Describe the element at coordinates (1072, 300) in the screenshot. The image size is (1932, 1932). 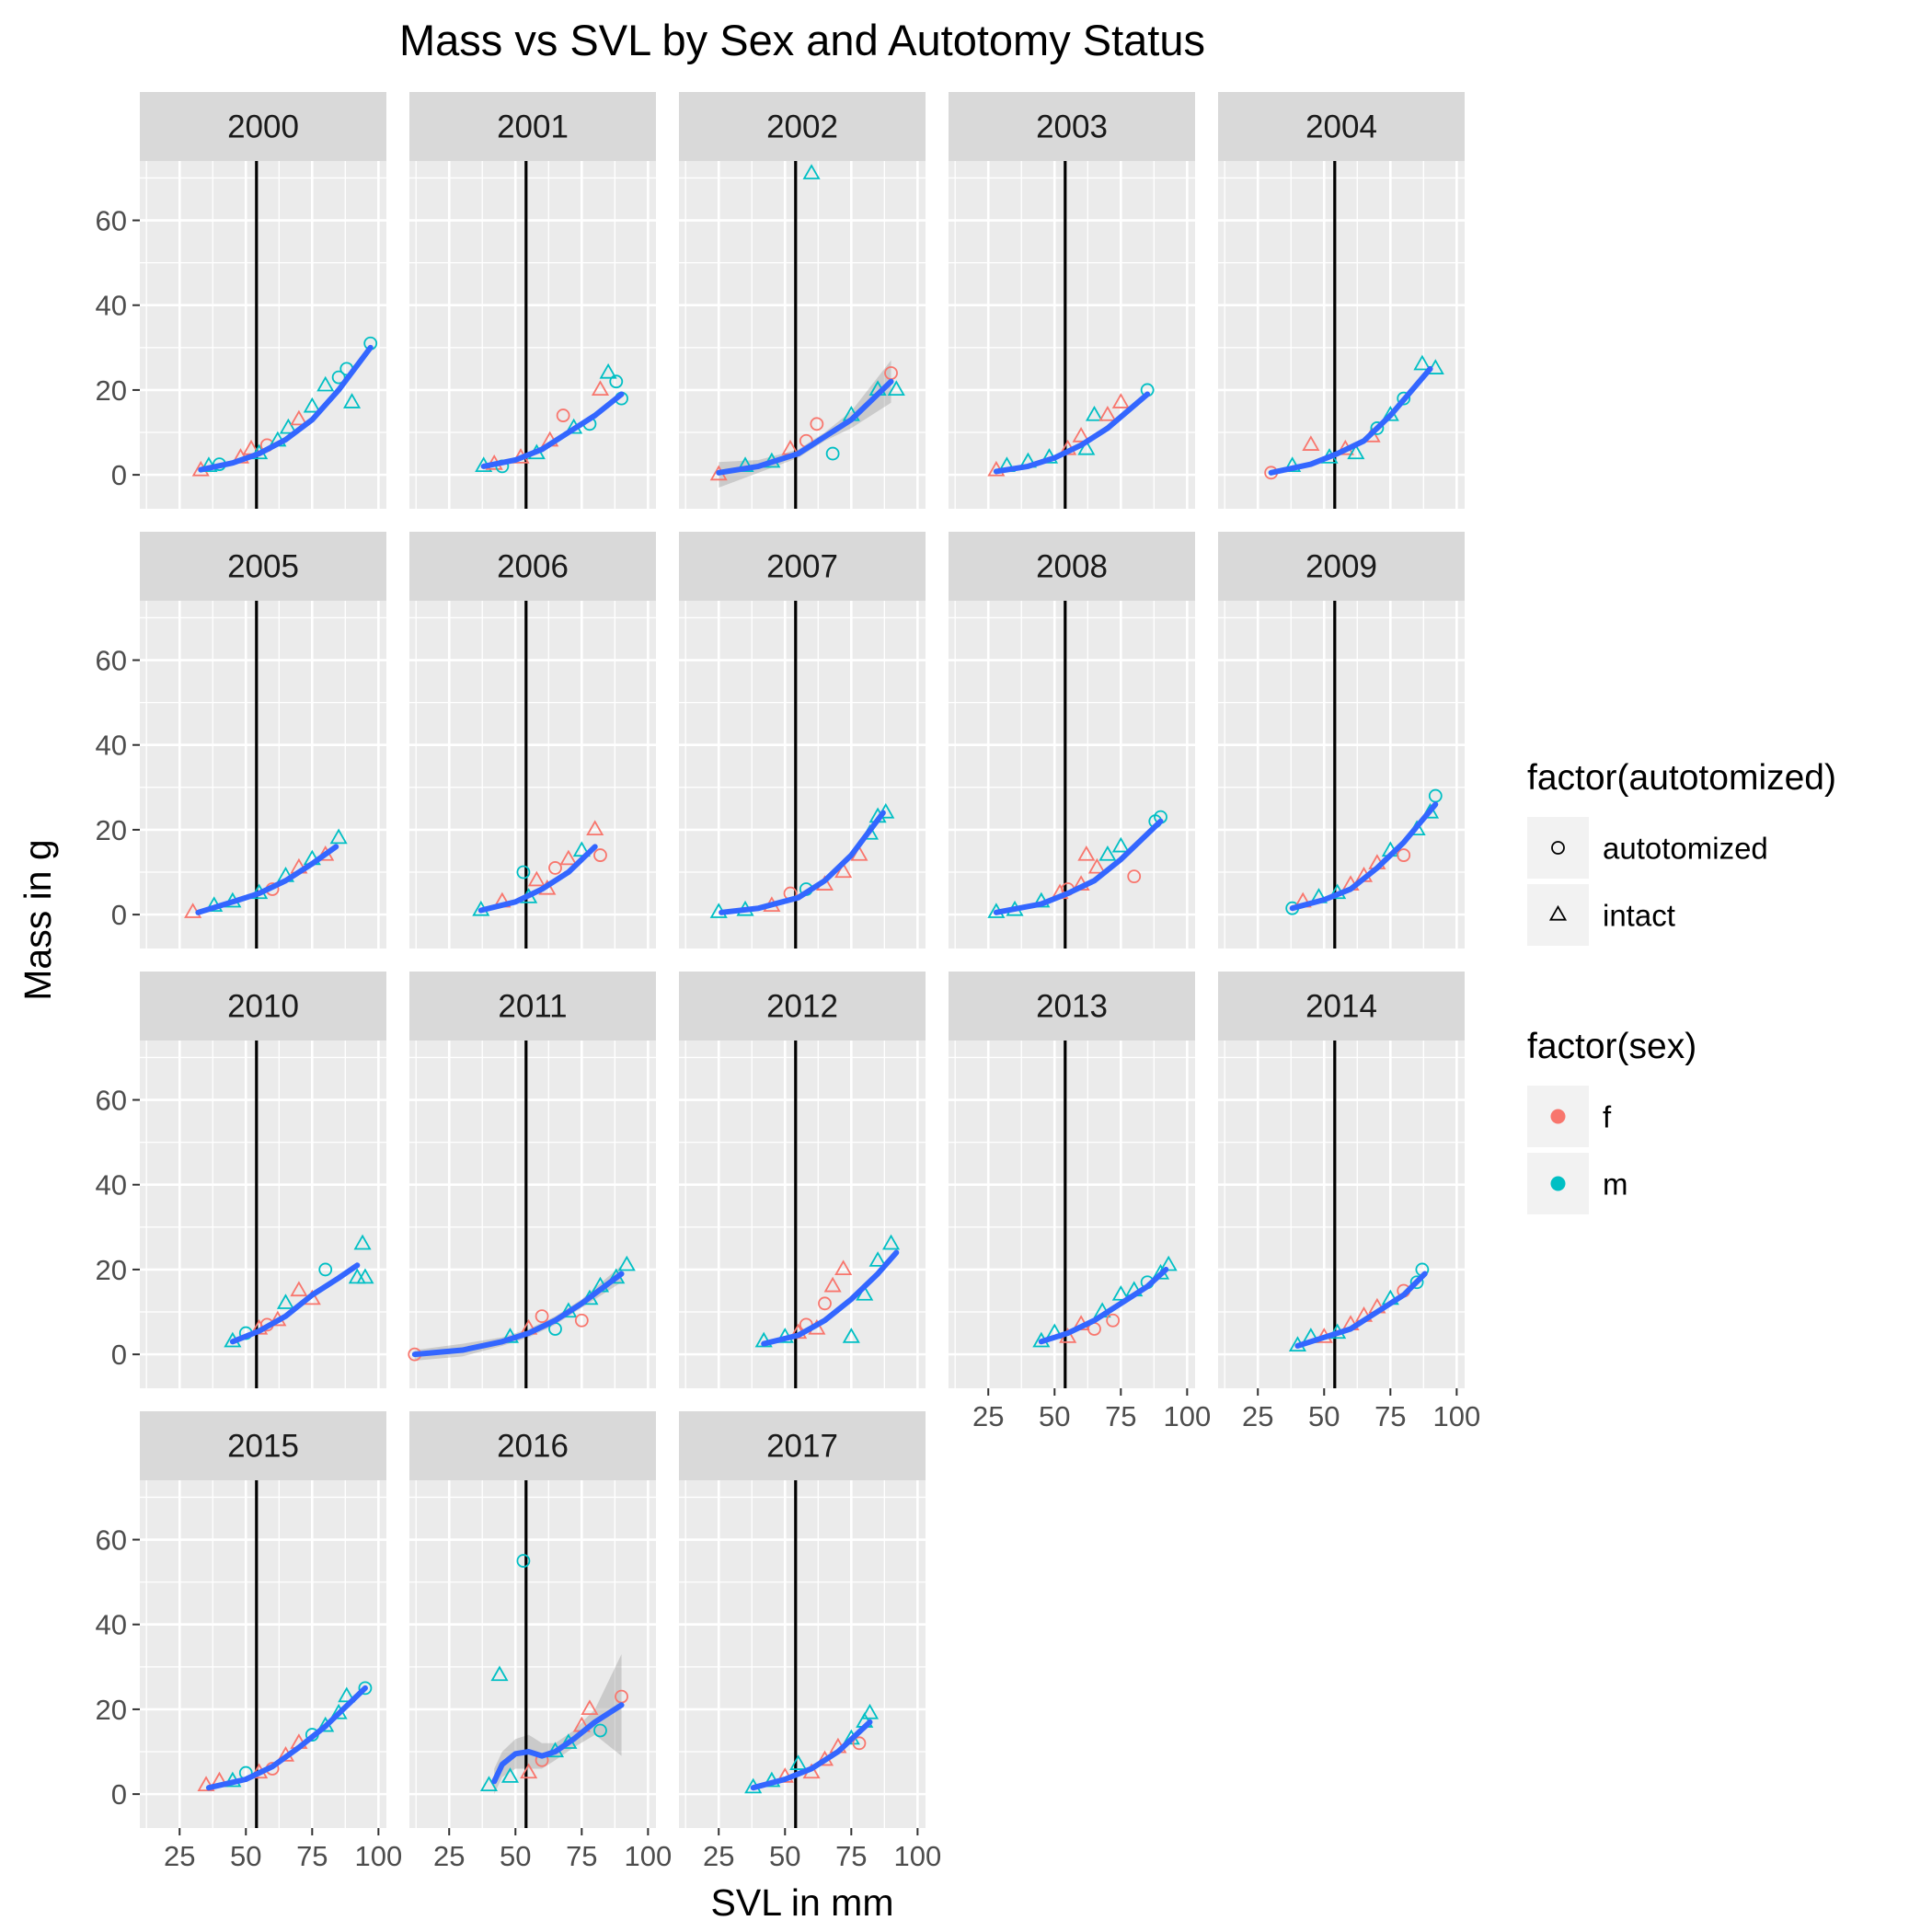
I see `facet-panel-2003: 2003` at that location.